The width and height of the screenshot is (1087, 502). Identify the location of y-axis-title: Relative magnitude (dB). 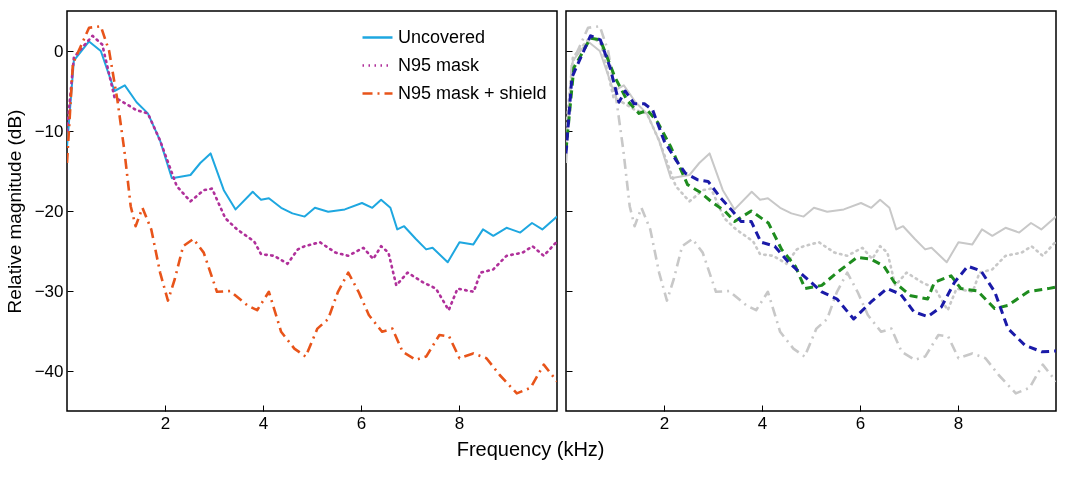
(14, 211).